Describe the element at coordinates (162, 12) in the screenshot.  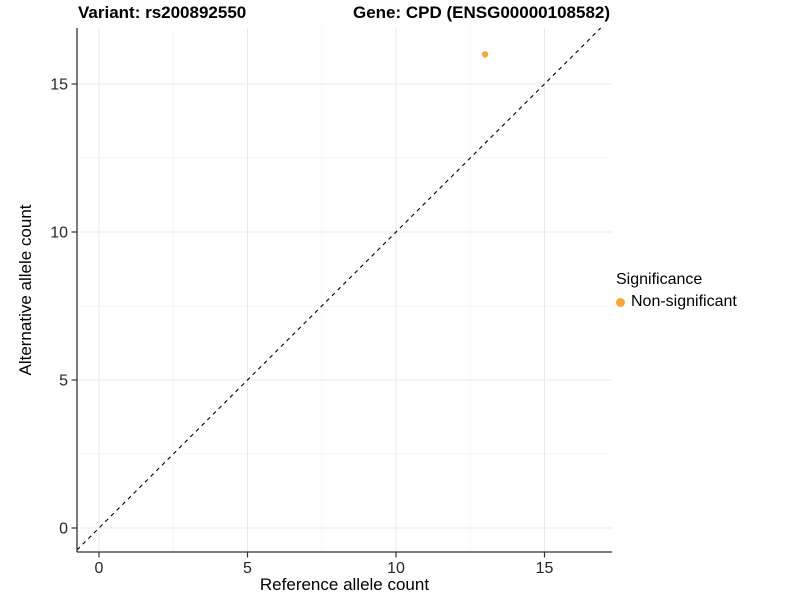
I see `variant-title: Variant: rs200892550` at that location.